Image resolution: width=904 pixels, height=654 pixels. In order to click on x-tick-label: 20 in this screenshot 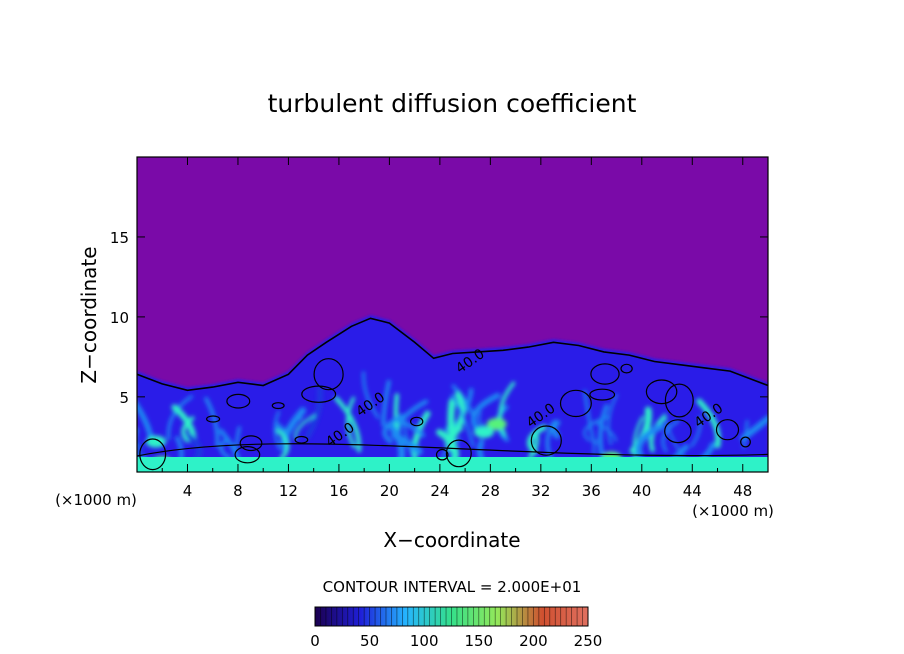, I will do `click(389, 491)`.